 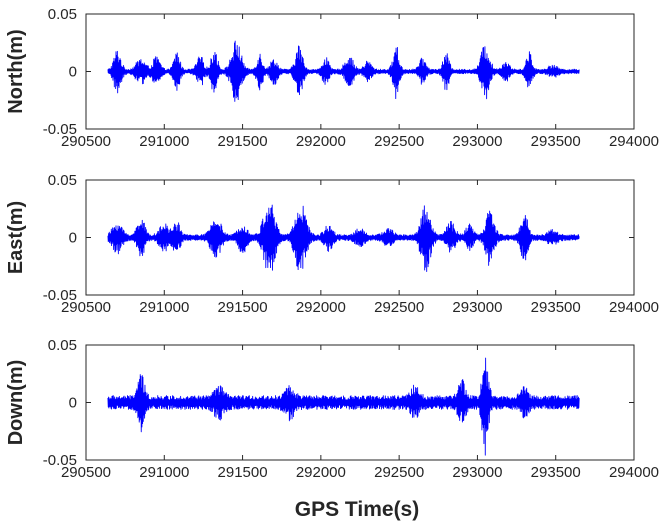 I want to click on y-axis-label: Down(m), so click(x=16, y=403).